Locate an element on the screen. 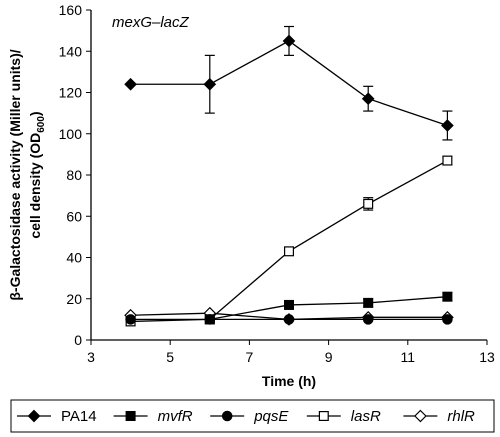  legend: PA14 mvfR pqsE lasR rhlR is located at coordinates (252, 416).